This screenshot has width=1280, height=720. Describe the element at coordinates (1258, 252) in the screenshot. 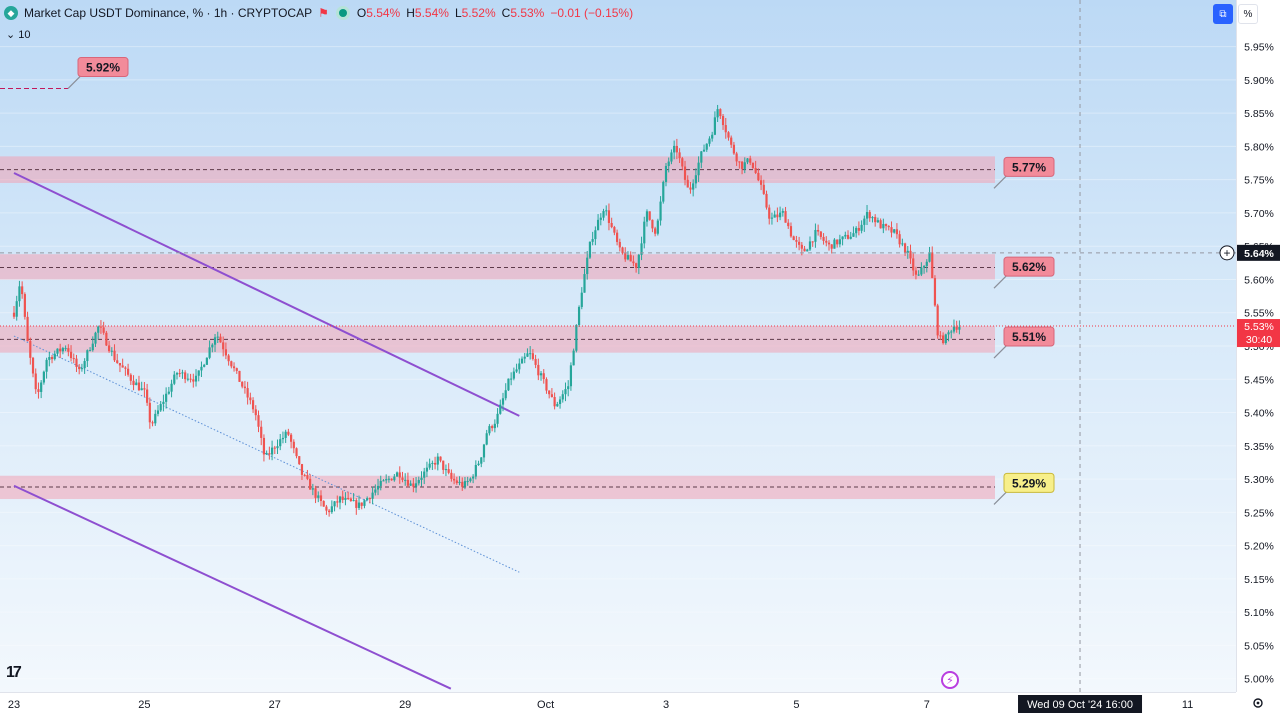

I see `crosshair-price-badge` at that location.